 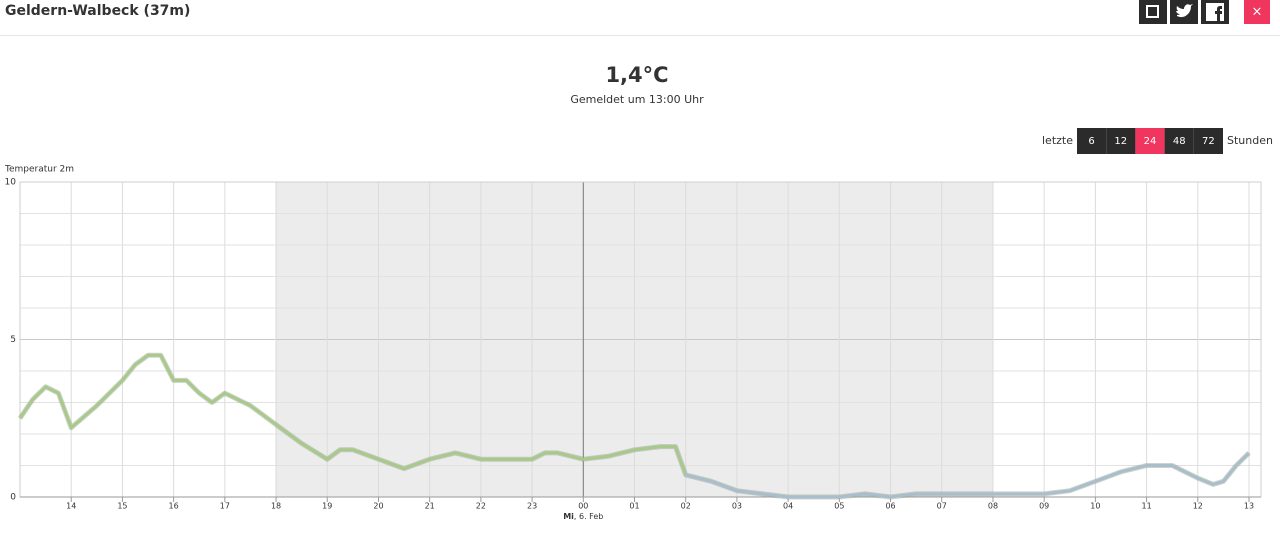 What do you see at coordinates (71, 506) in the screenshot?
I see `x-tick-label: 14` at bounding box center [71, 506].